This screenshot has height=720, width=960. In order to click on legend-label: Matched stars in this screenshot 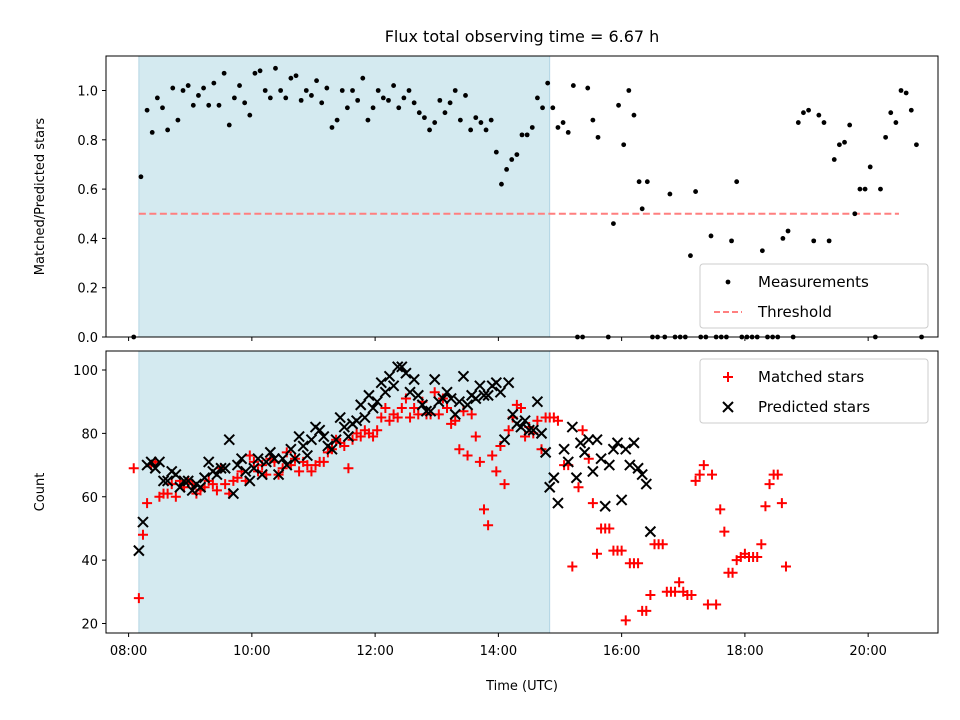, I will do `click(811, 377)`.